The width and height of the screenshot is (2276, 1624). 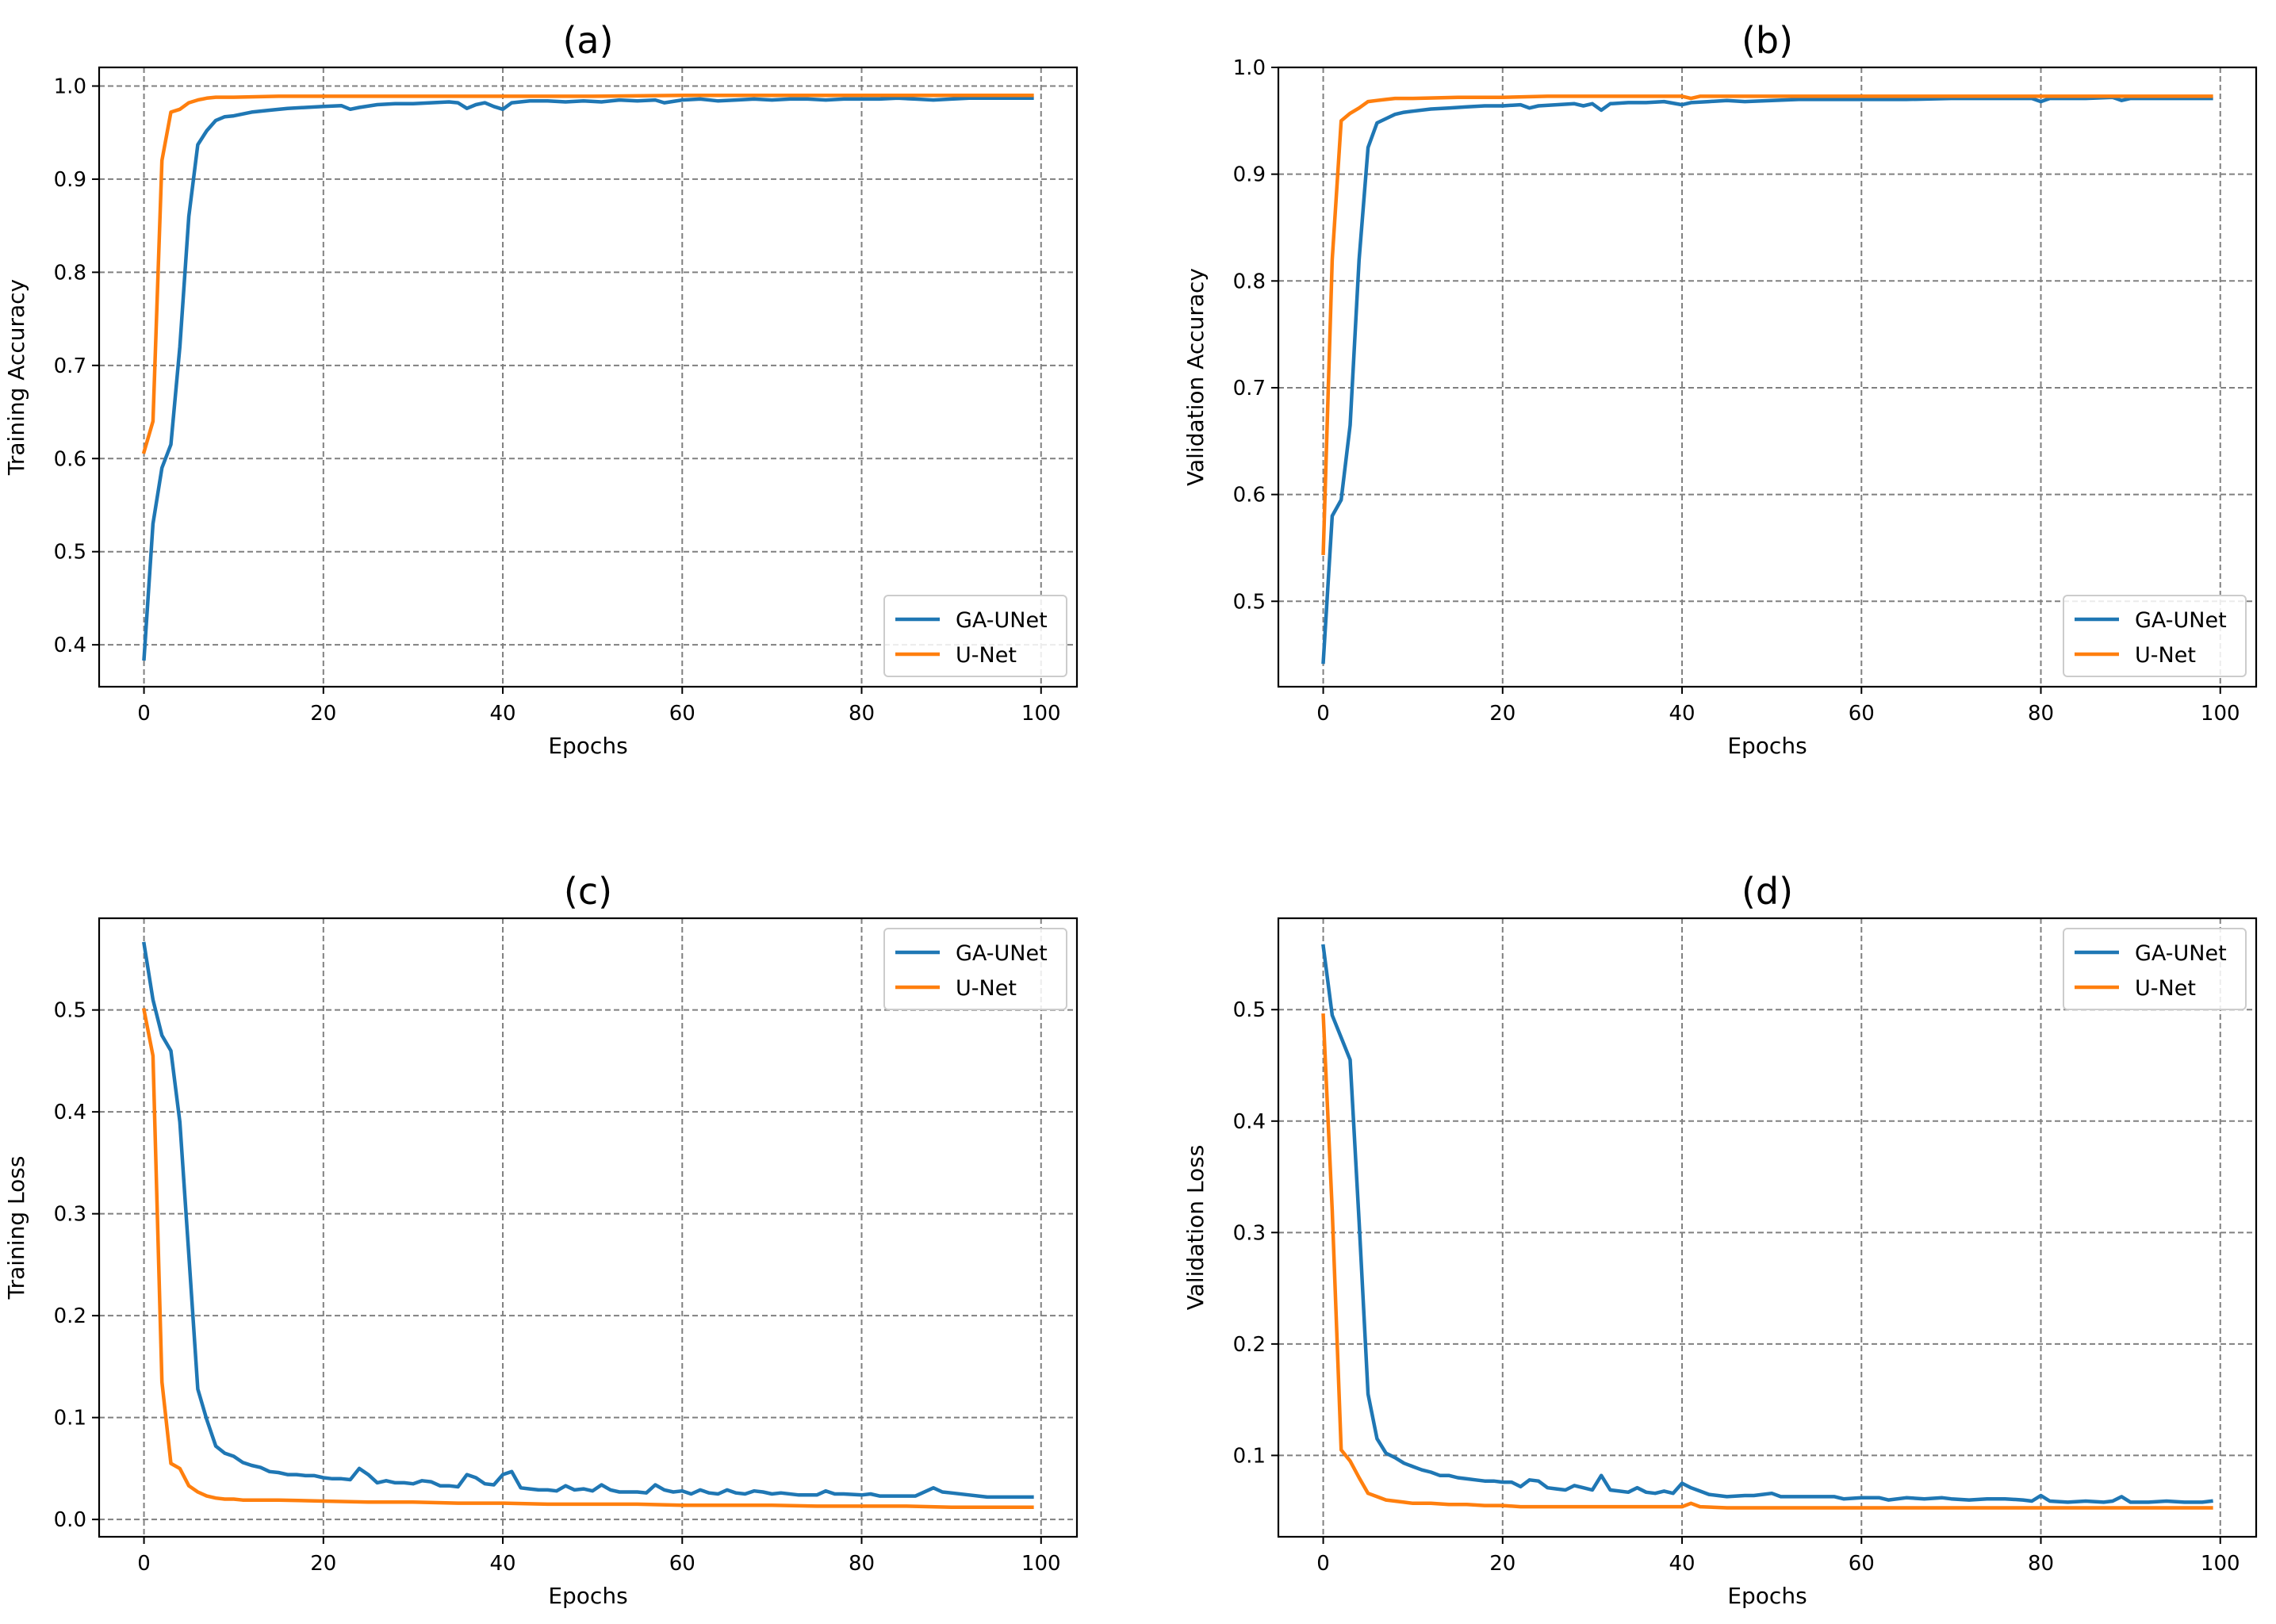 What do you see at coordinates (1767, 892) in the screenshot?
I see `subplot-title: (d)` at bounding box center [1767, 892].